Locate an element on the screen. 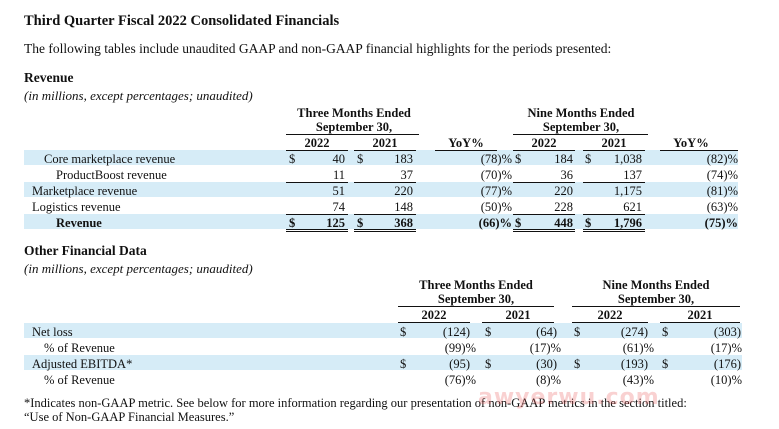  other-nine-months-rule is located at coordinates (656, 306).